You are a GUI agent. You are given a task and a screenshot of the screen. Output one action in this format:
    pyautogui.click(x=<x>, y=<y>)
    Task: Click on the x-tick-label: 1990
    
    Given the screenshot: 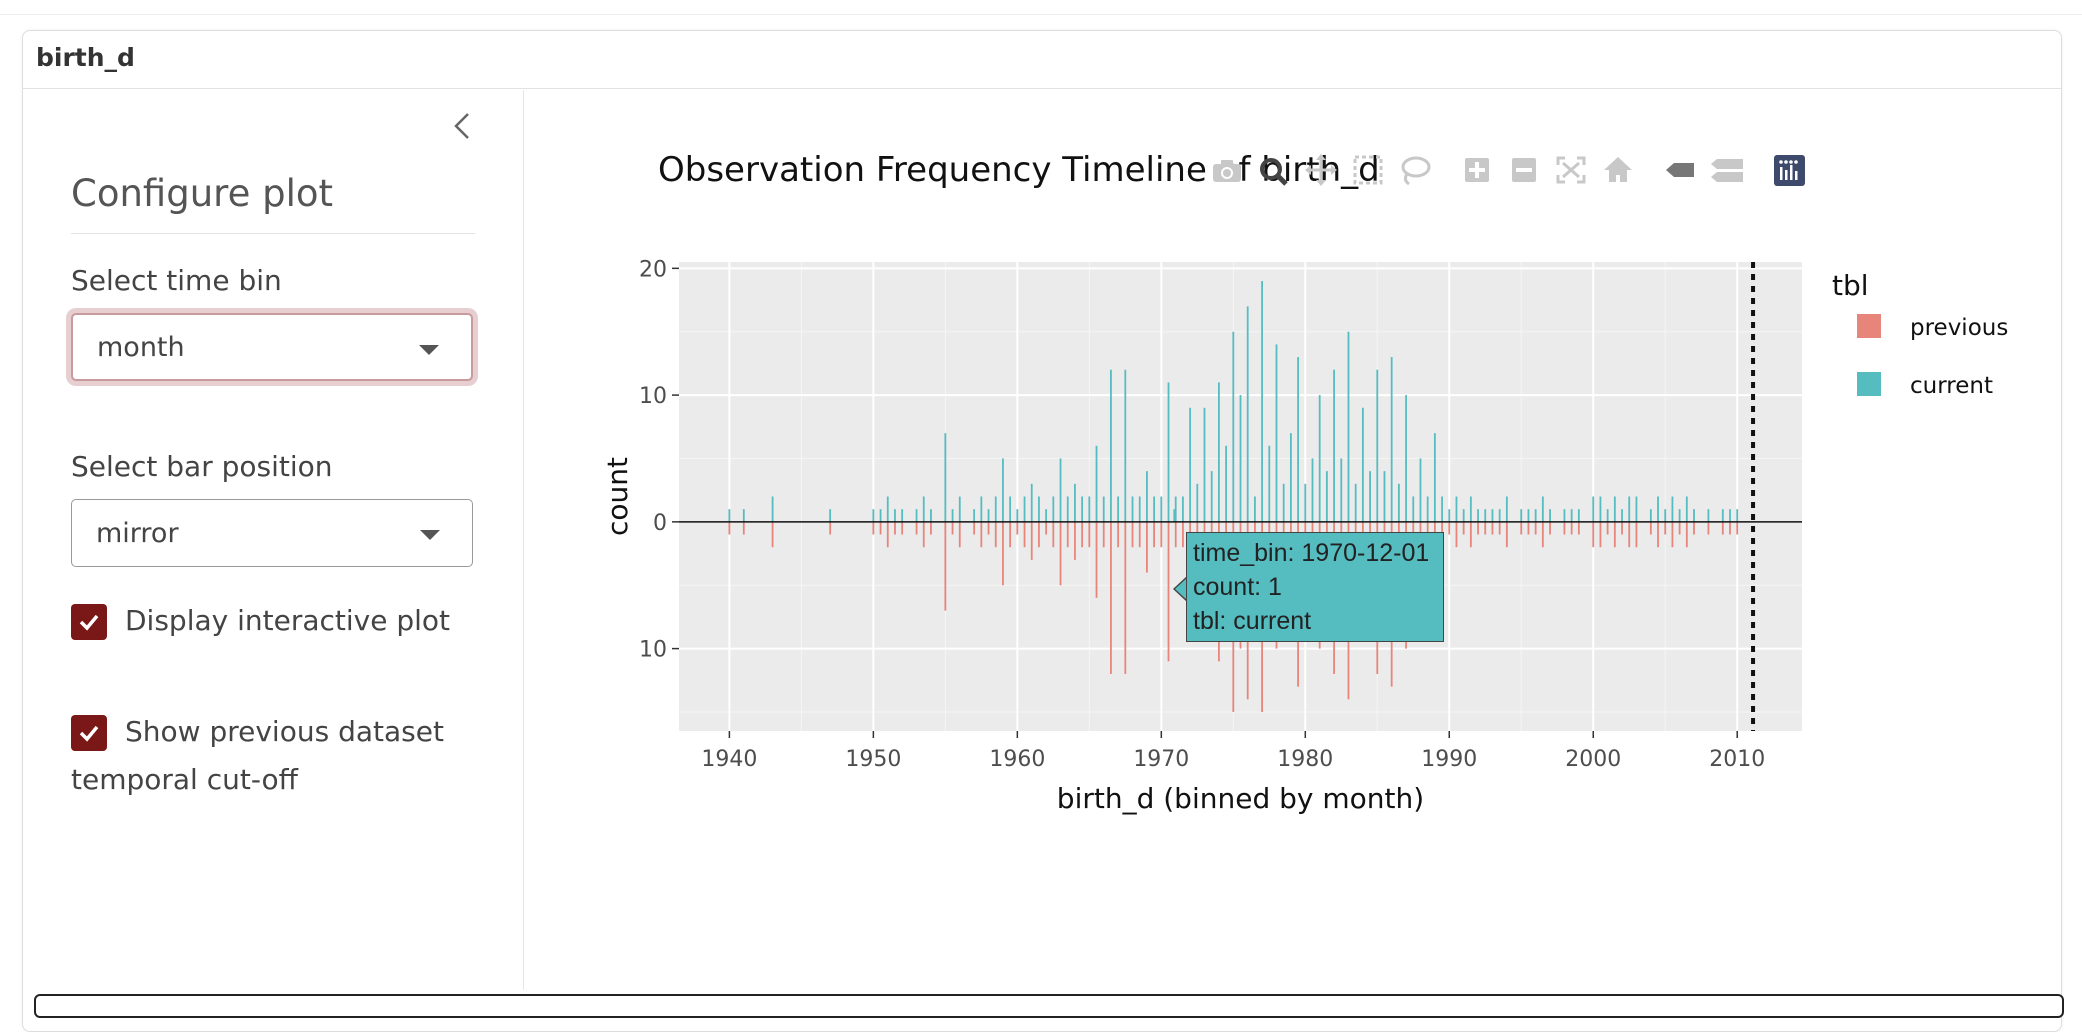 What is the action you would take?
    pyautogui.click(x=1449, y=759)
    